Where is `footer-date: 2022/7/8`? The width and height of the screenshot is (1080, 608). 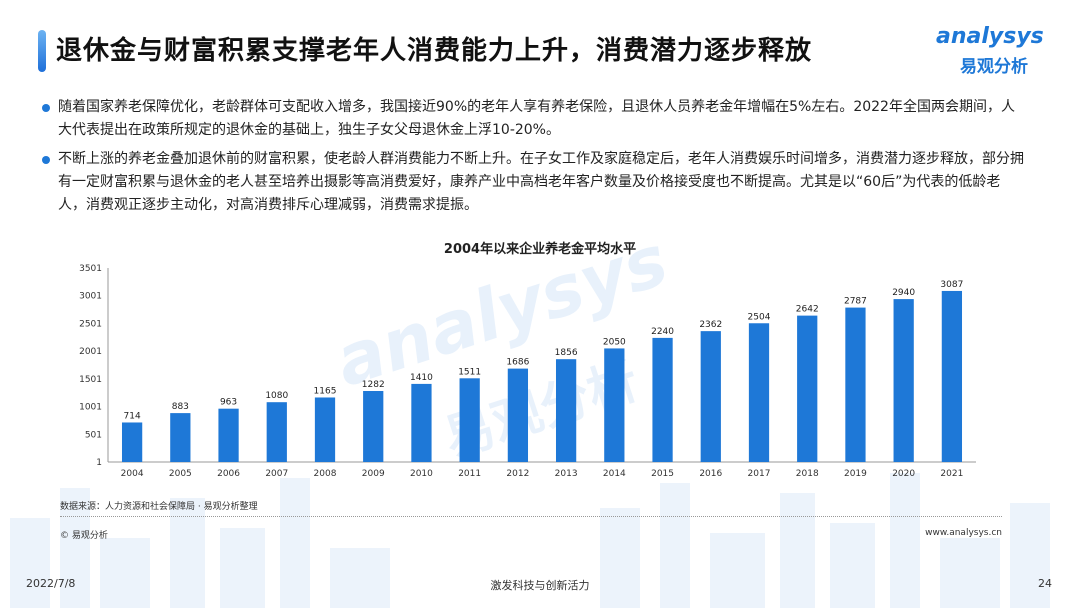 footer-date: 2022/7/8 is located at coordinates (51, 583).